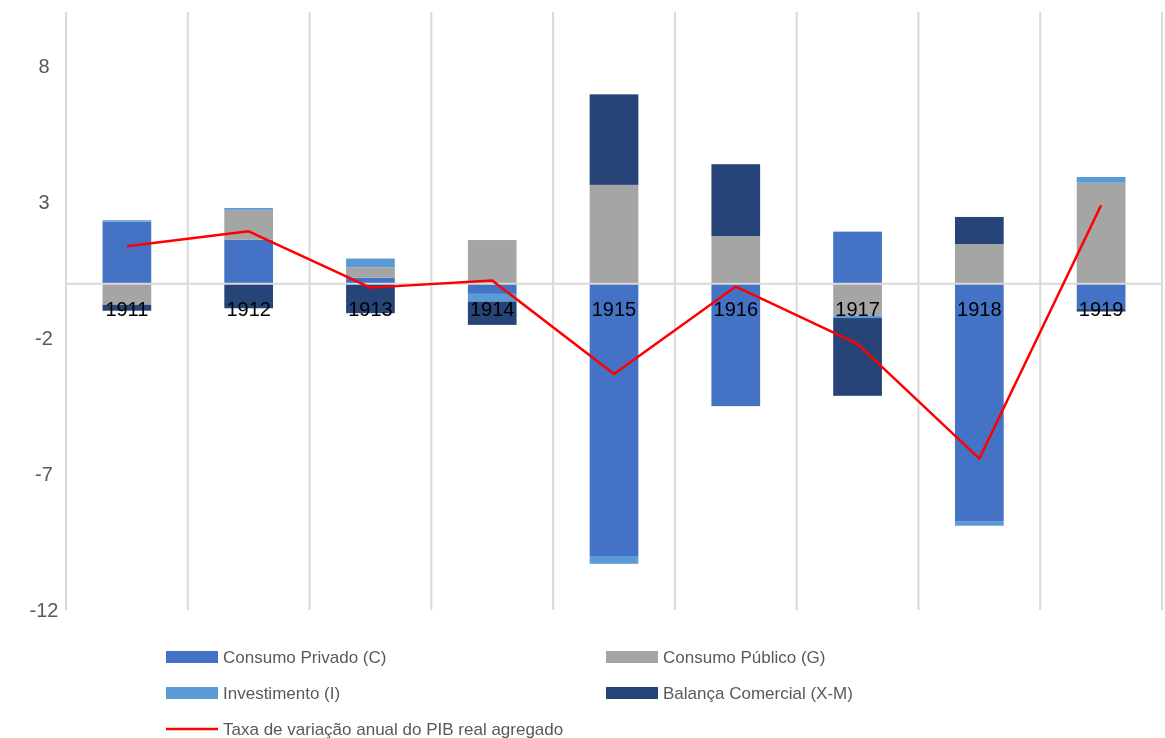 This screenshot has width=1165, height=738. I want to click on x-tick-label: 1915, so click(614, 308).